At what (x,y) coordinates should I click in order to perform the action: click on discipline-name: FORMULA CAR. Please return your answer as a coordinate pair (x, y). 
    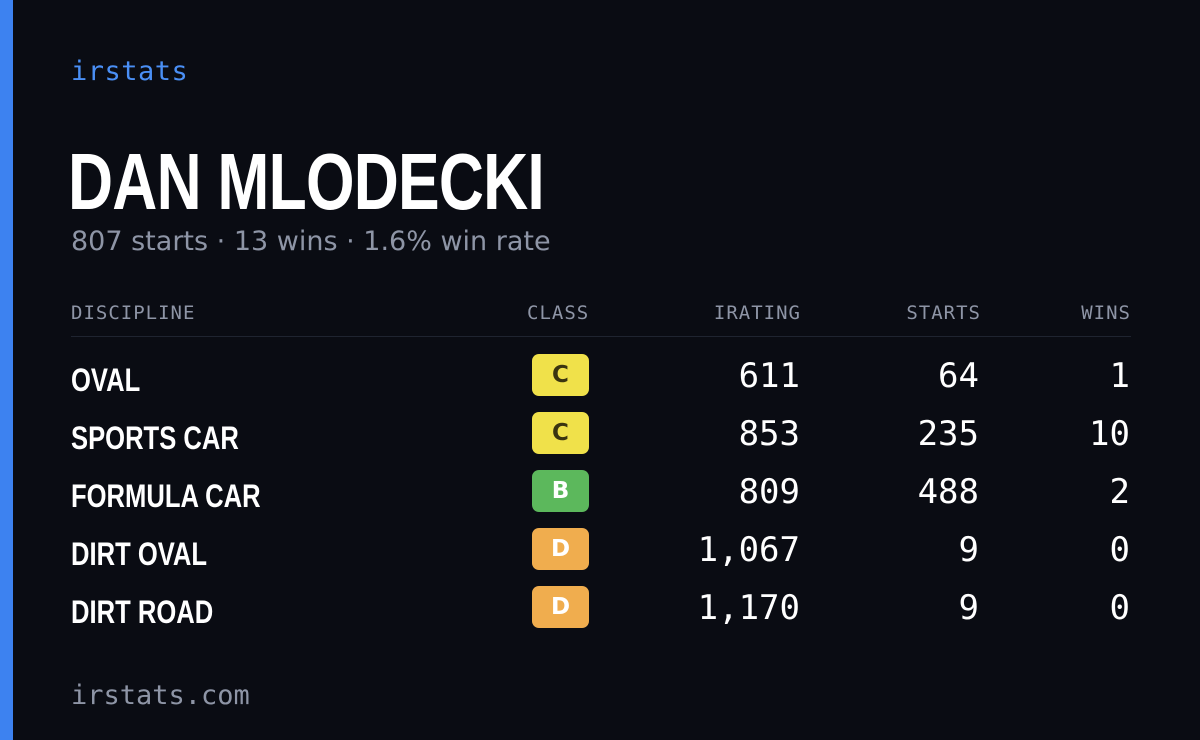
    Looking at the image, I should click on (166, 496).